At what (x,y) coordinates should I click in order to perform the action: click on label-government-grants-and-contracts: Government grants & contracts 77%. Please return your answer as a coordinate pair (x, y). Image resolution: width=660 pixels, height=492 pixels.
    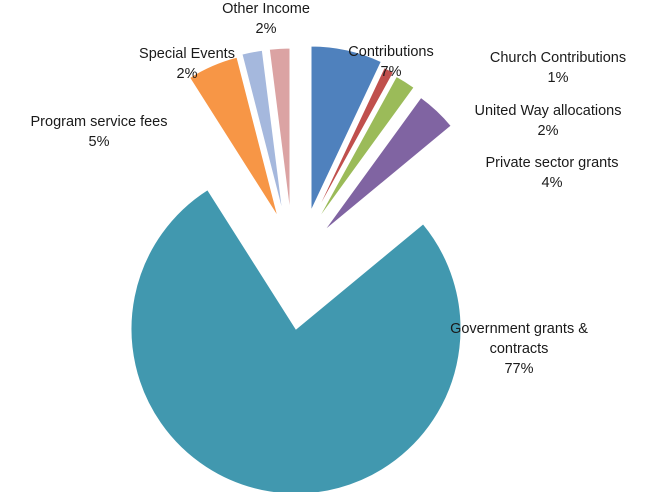
    Looking at the image, I should click on (519, 349).